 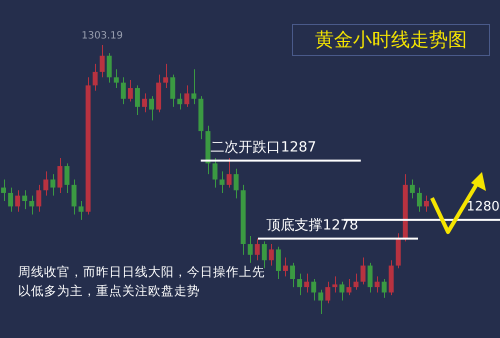 What do you see at coordinates (483, 207) in the screenshot?
I see `text: 1280` at bounding box center [483, 207].